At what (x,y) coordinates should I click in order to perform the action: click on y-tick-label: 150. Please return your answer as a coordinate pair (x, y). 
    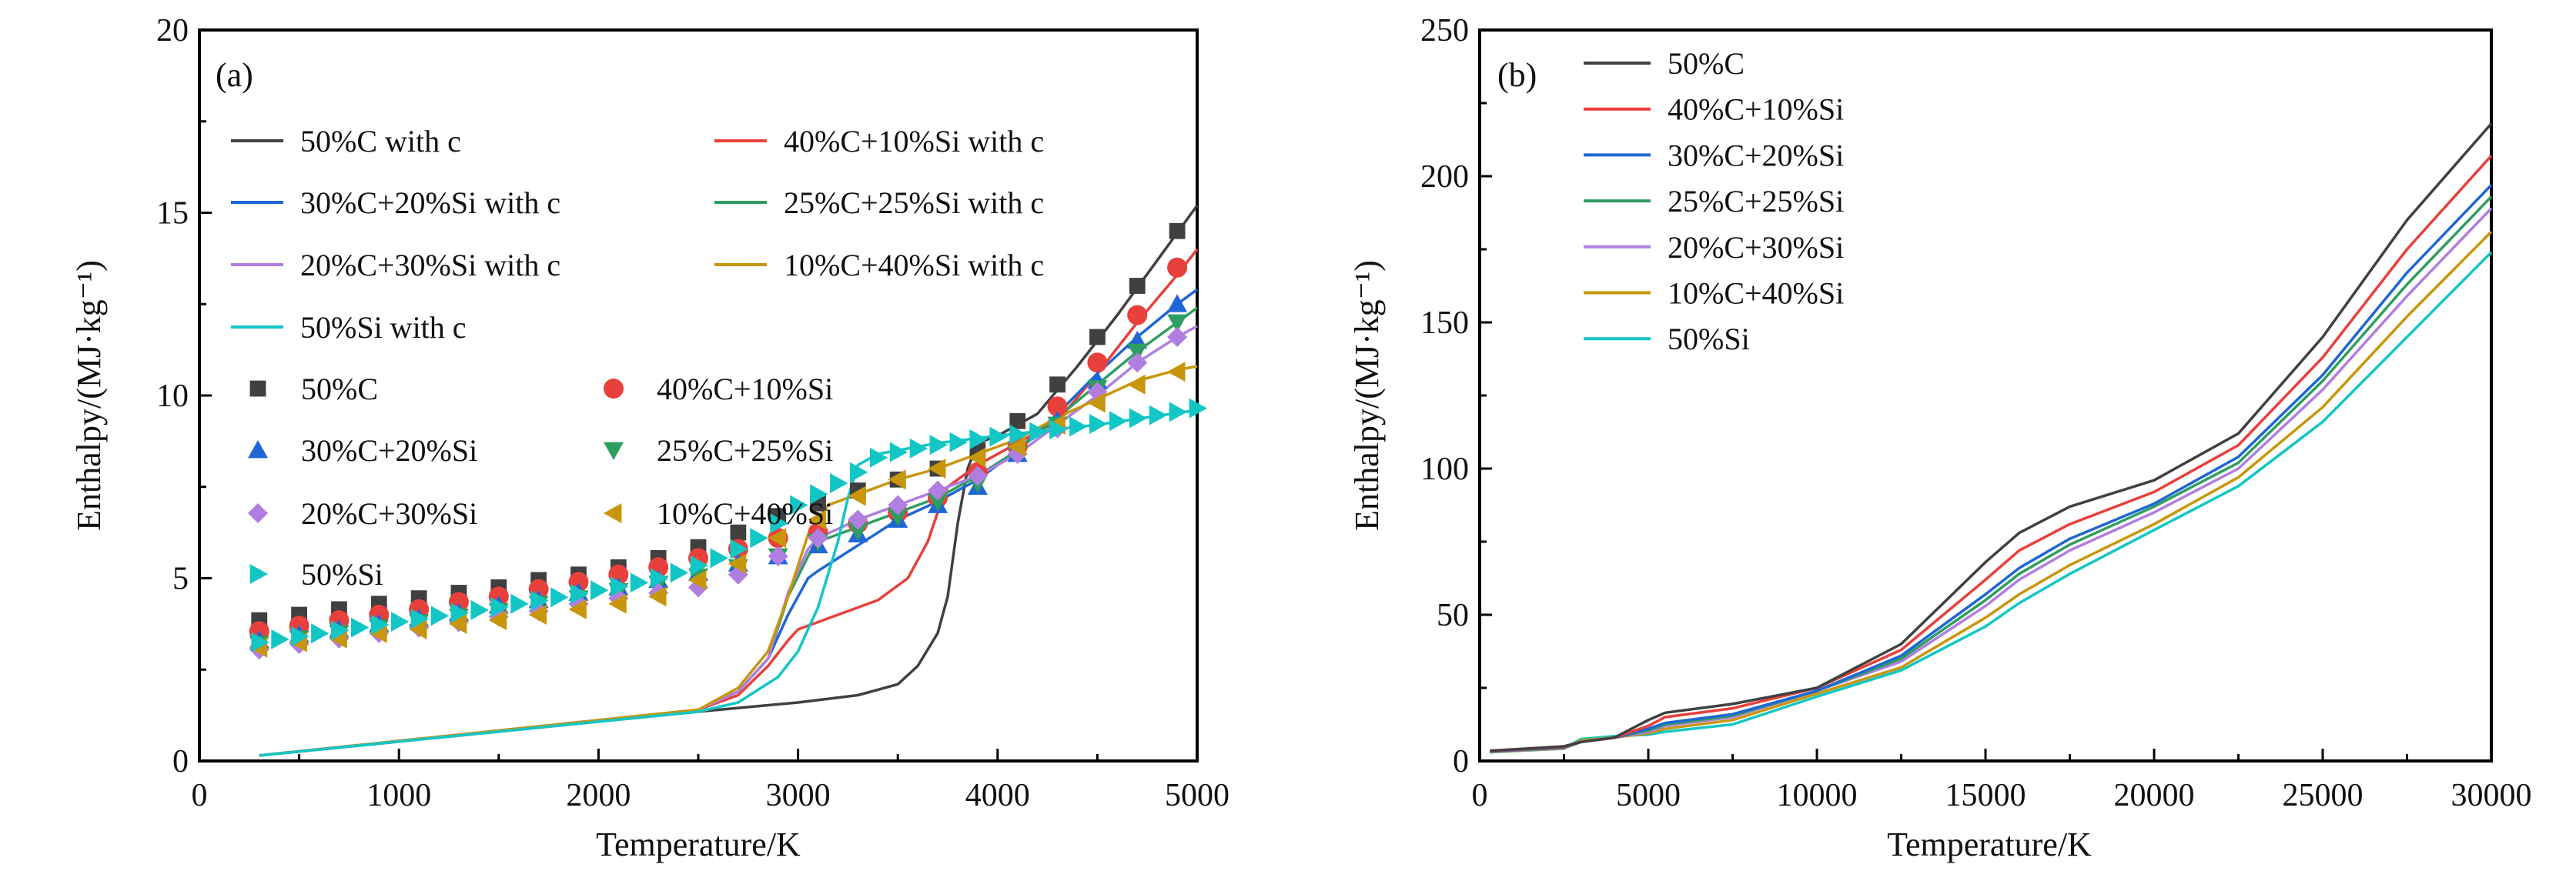
    Looking at the image, I should click on (1445, 323).